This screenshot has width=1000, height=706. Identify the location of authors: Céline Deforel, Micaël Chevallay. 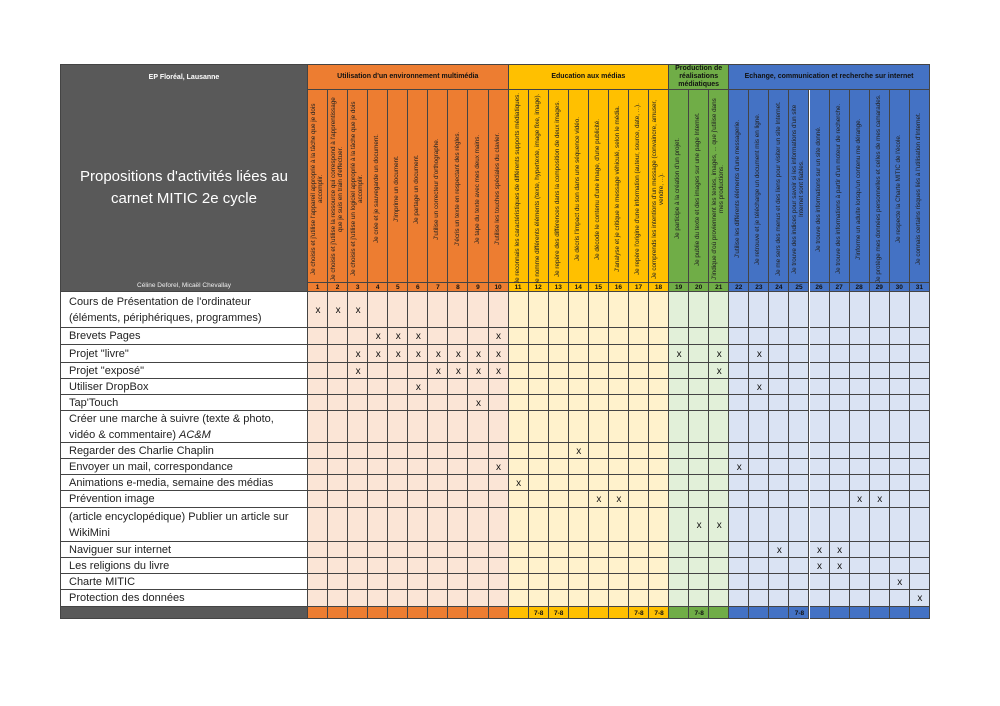
(184, 285).